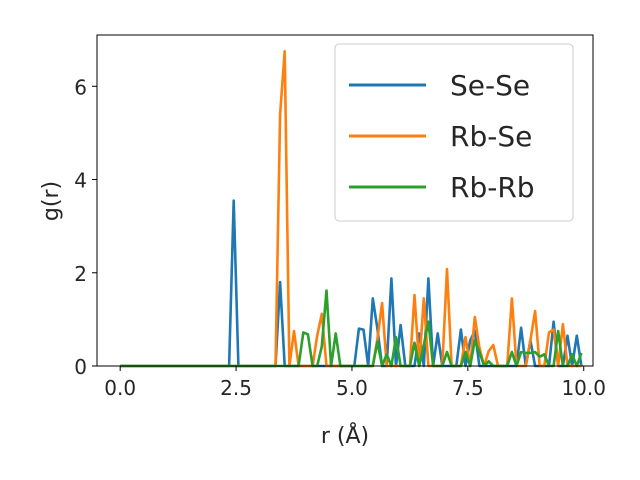  What do you see at coordinates (492, 187) in the screenshot?
I see `legend-label-rb-rb: Rb-Rb` at bounding box center [492, 187].